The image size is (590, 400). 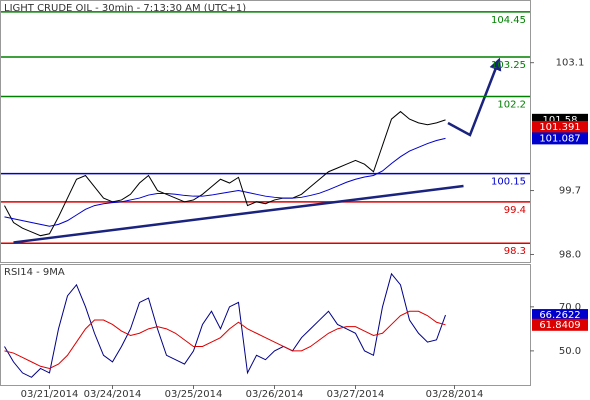 I want to click on level-label: 98.3, so click(x=515, y=251).